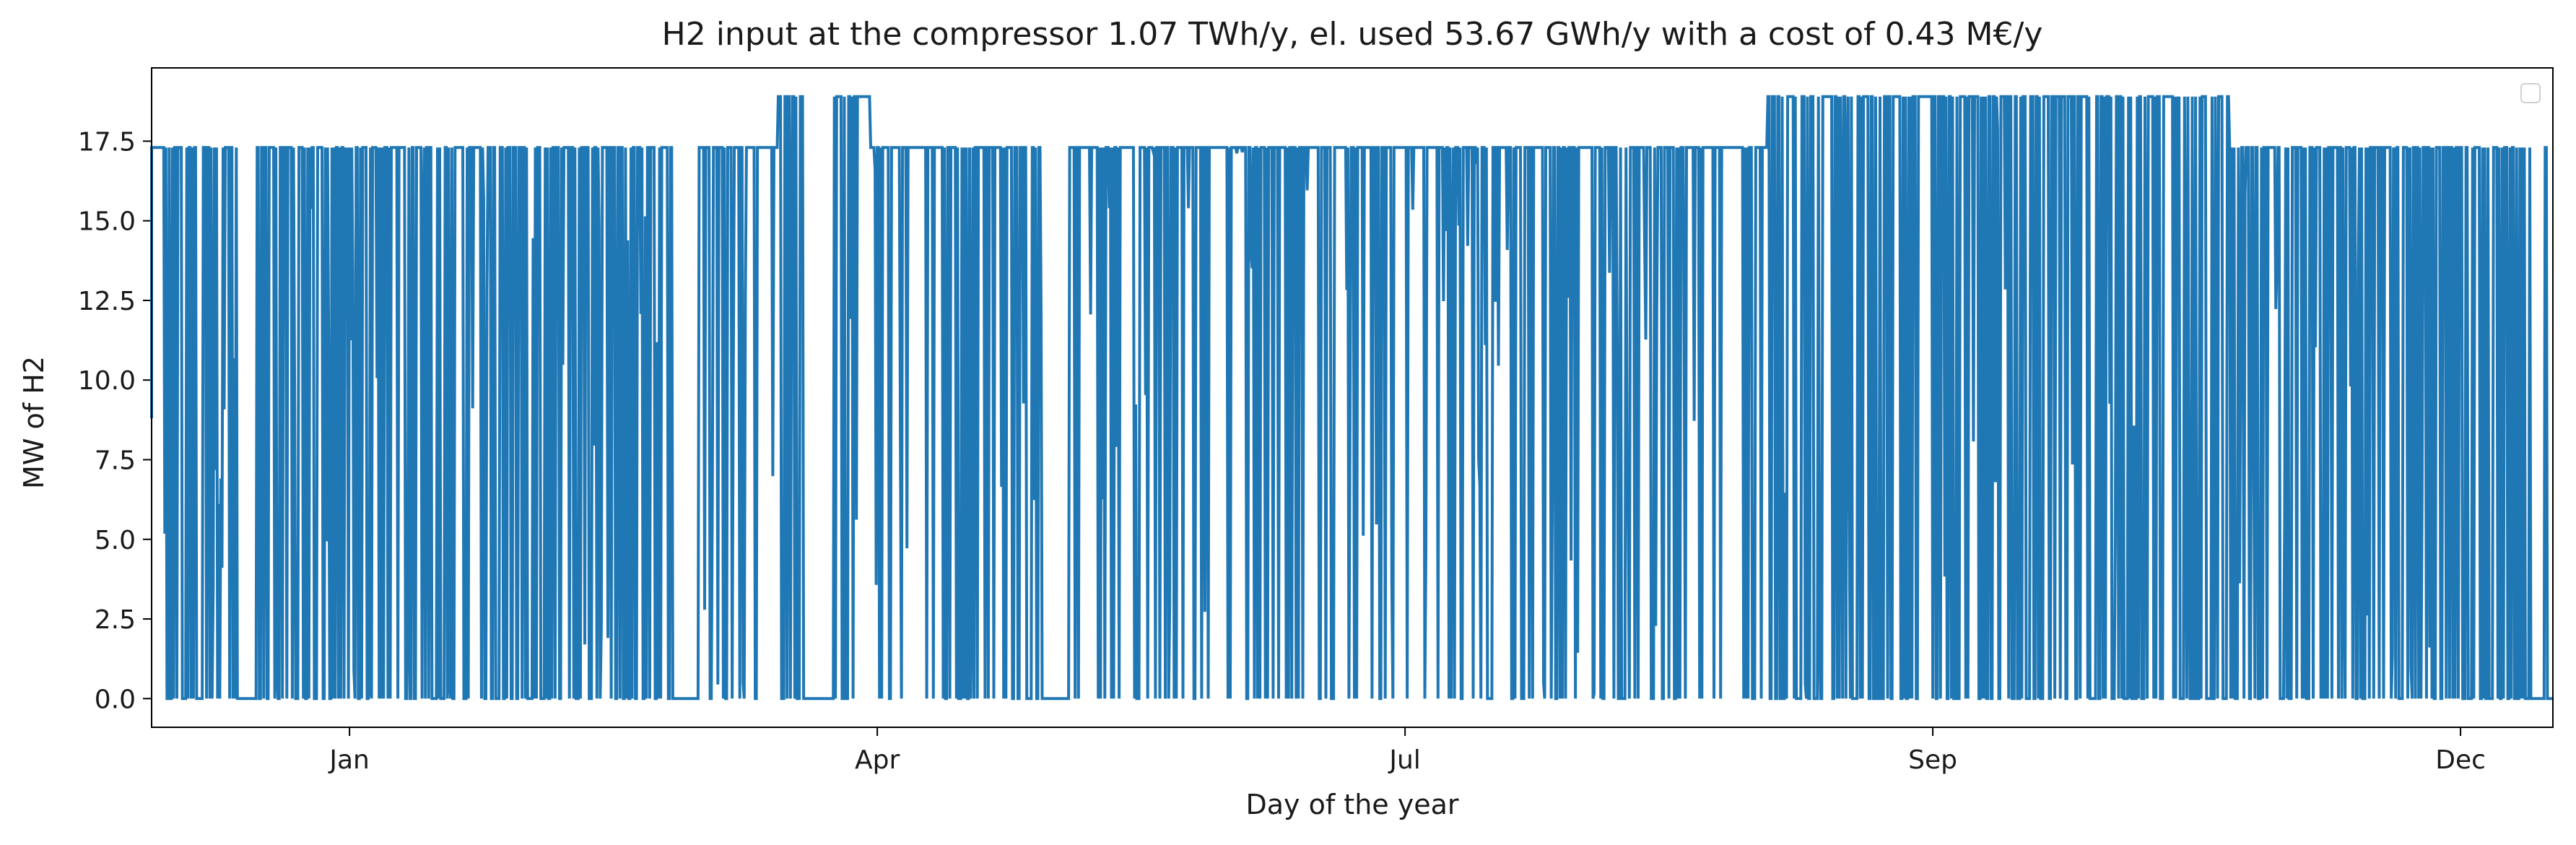 This screenshot has height=845, width=2576. I want to click on x-tick-label: Sep, so click(1933, 760).